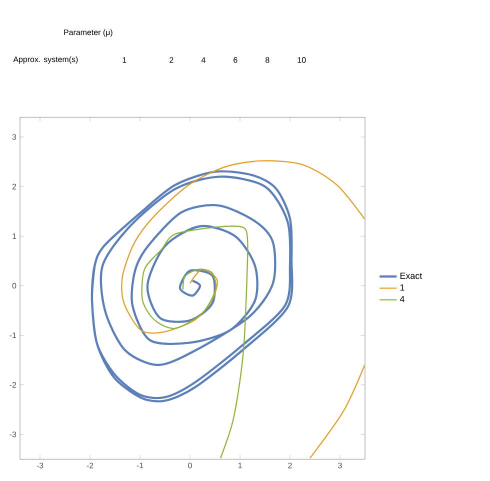 This screenshot has height=481, width=490. What do you see at coordinates (402, 287) in the screenshot?
I see `legend-label: 1` at bounding box center [402, 287].